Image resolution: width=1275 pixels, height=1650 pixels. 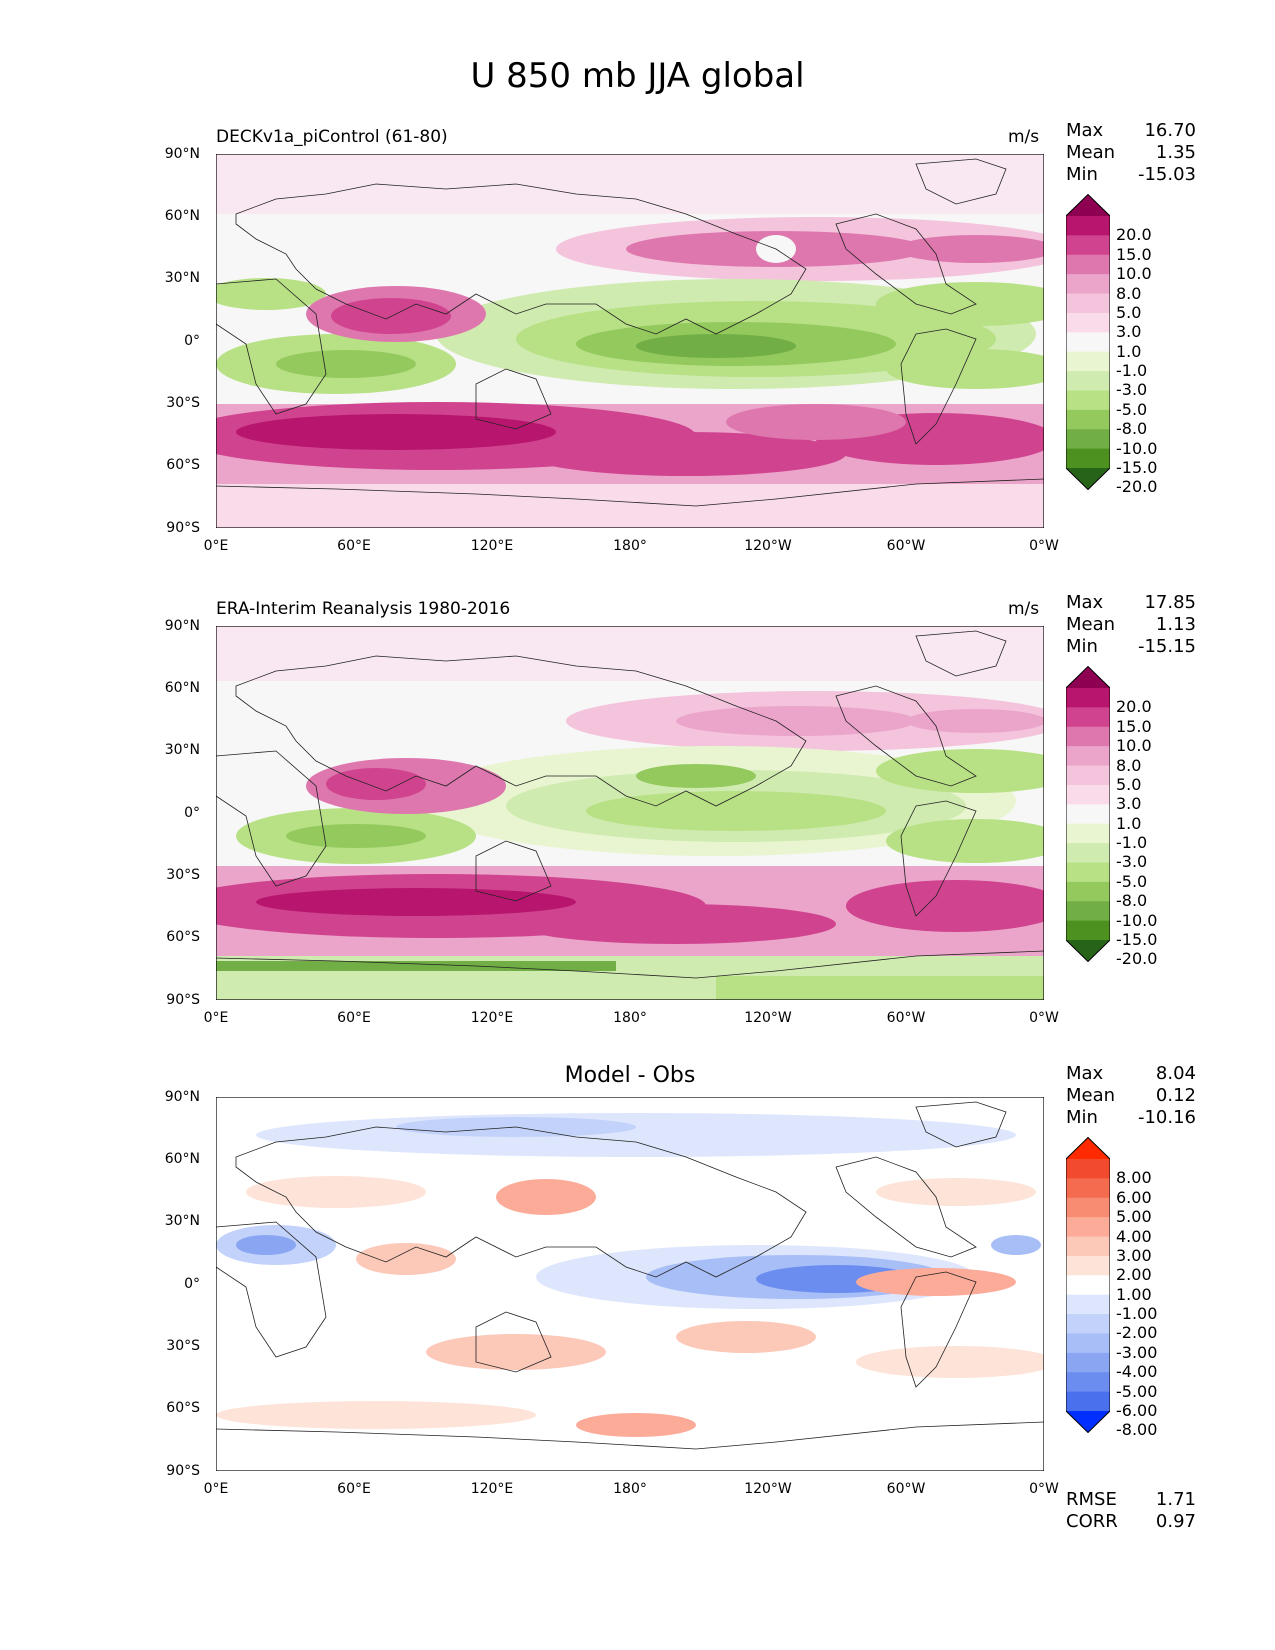 I want to click on colorbar-tick-label: 2.00, so click(x=1134, y=1275).